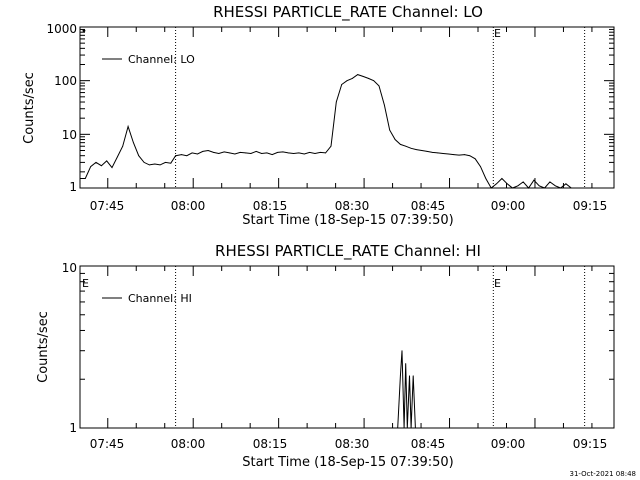 Image resolution: width=640 pixels, height=480 pixels. What do you see at coordinates (29, 108) in the screenshot?
I see `y-axis-label: Counts/sec` at bounding box center [29, 108].